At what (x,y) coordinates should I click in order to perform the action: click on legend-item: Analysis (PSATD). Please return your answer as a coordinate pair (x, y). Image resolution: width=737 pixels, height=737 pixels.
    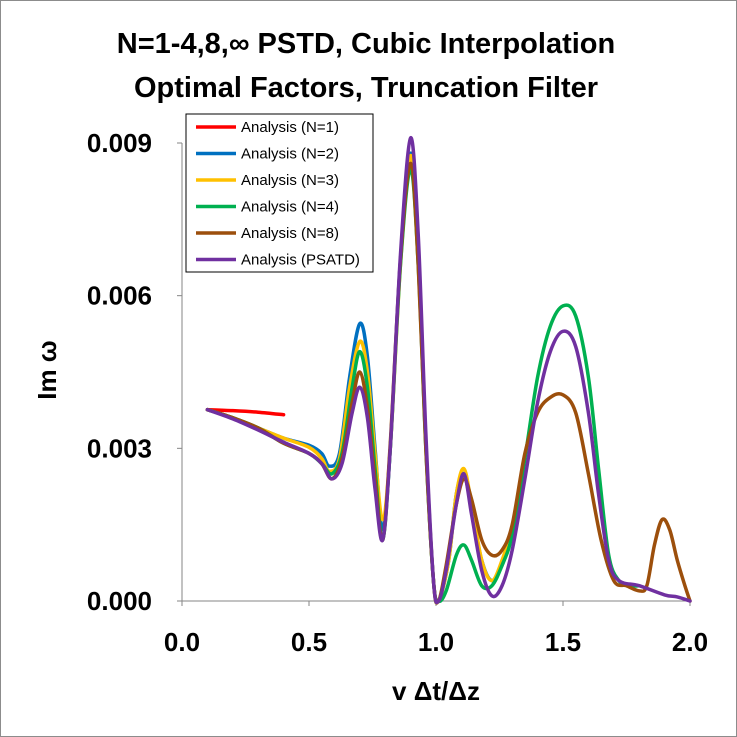
    Looking at the image, I should click on (278, 260).